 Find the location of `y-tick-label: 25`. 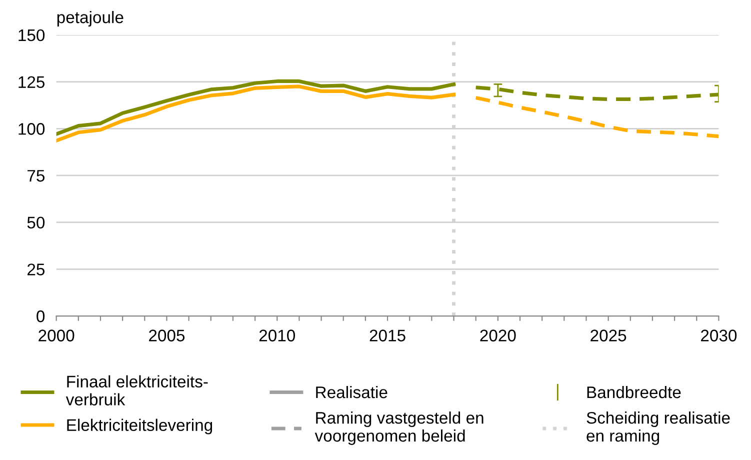

y-tick-label: 25 is located at coordinates (36, 270).